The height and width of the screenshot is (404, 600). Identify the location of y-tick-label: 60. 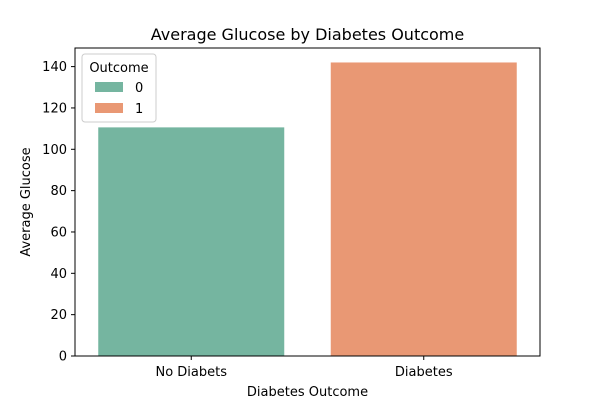
(58, 232).